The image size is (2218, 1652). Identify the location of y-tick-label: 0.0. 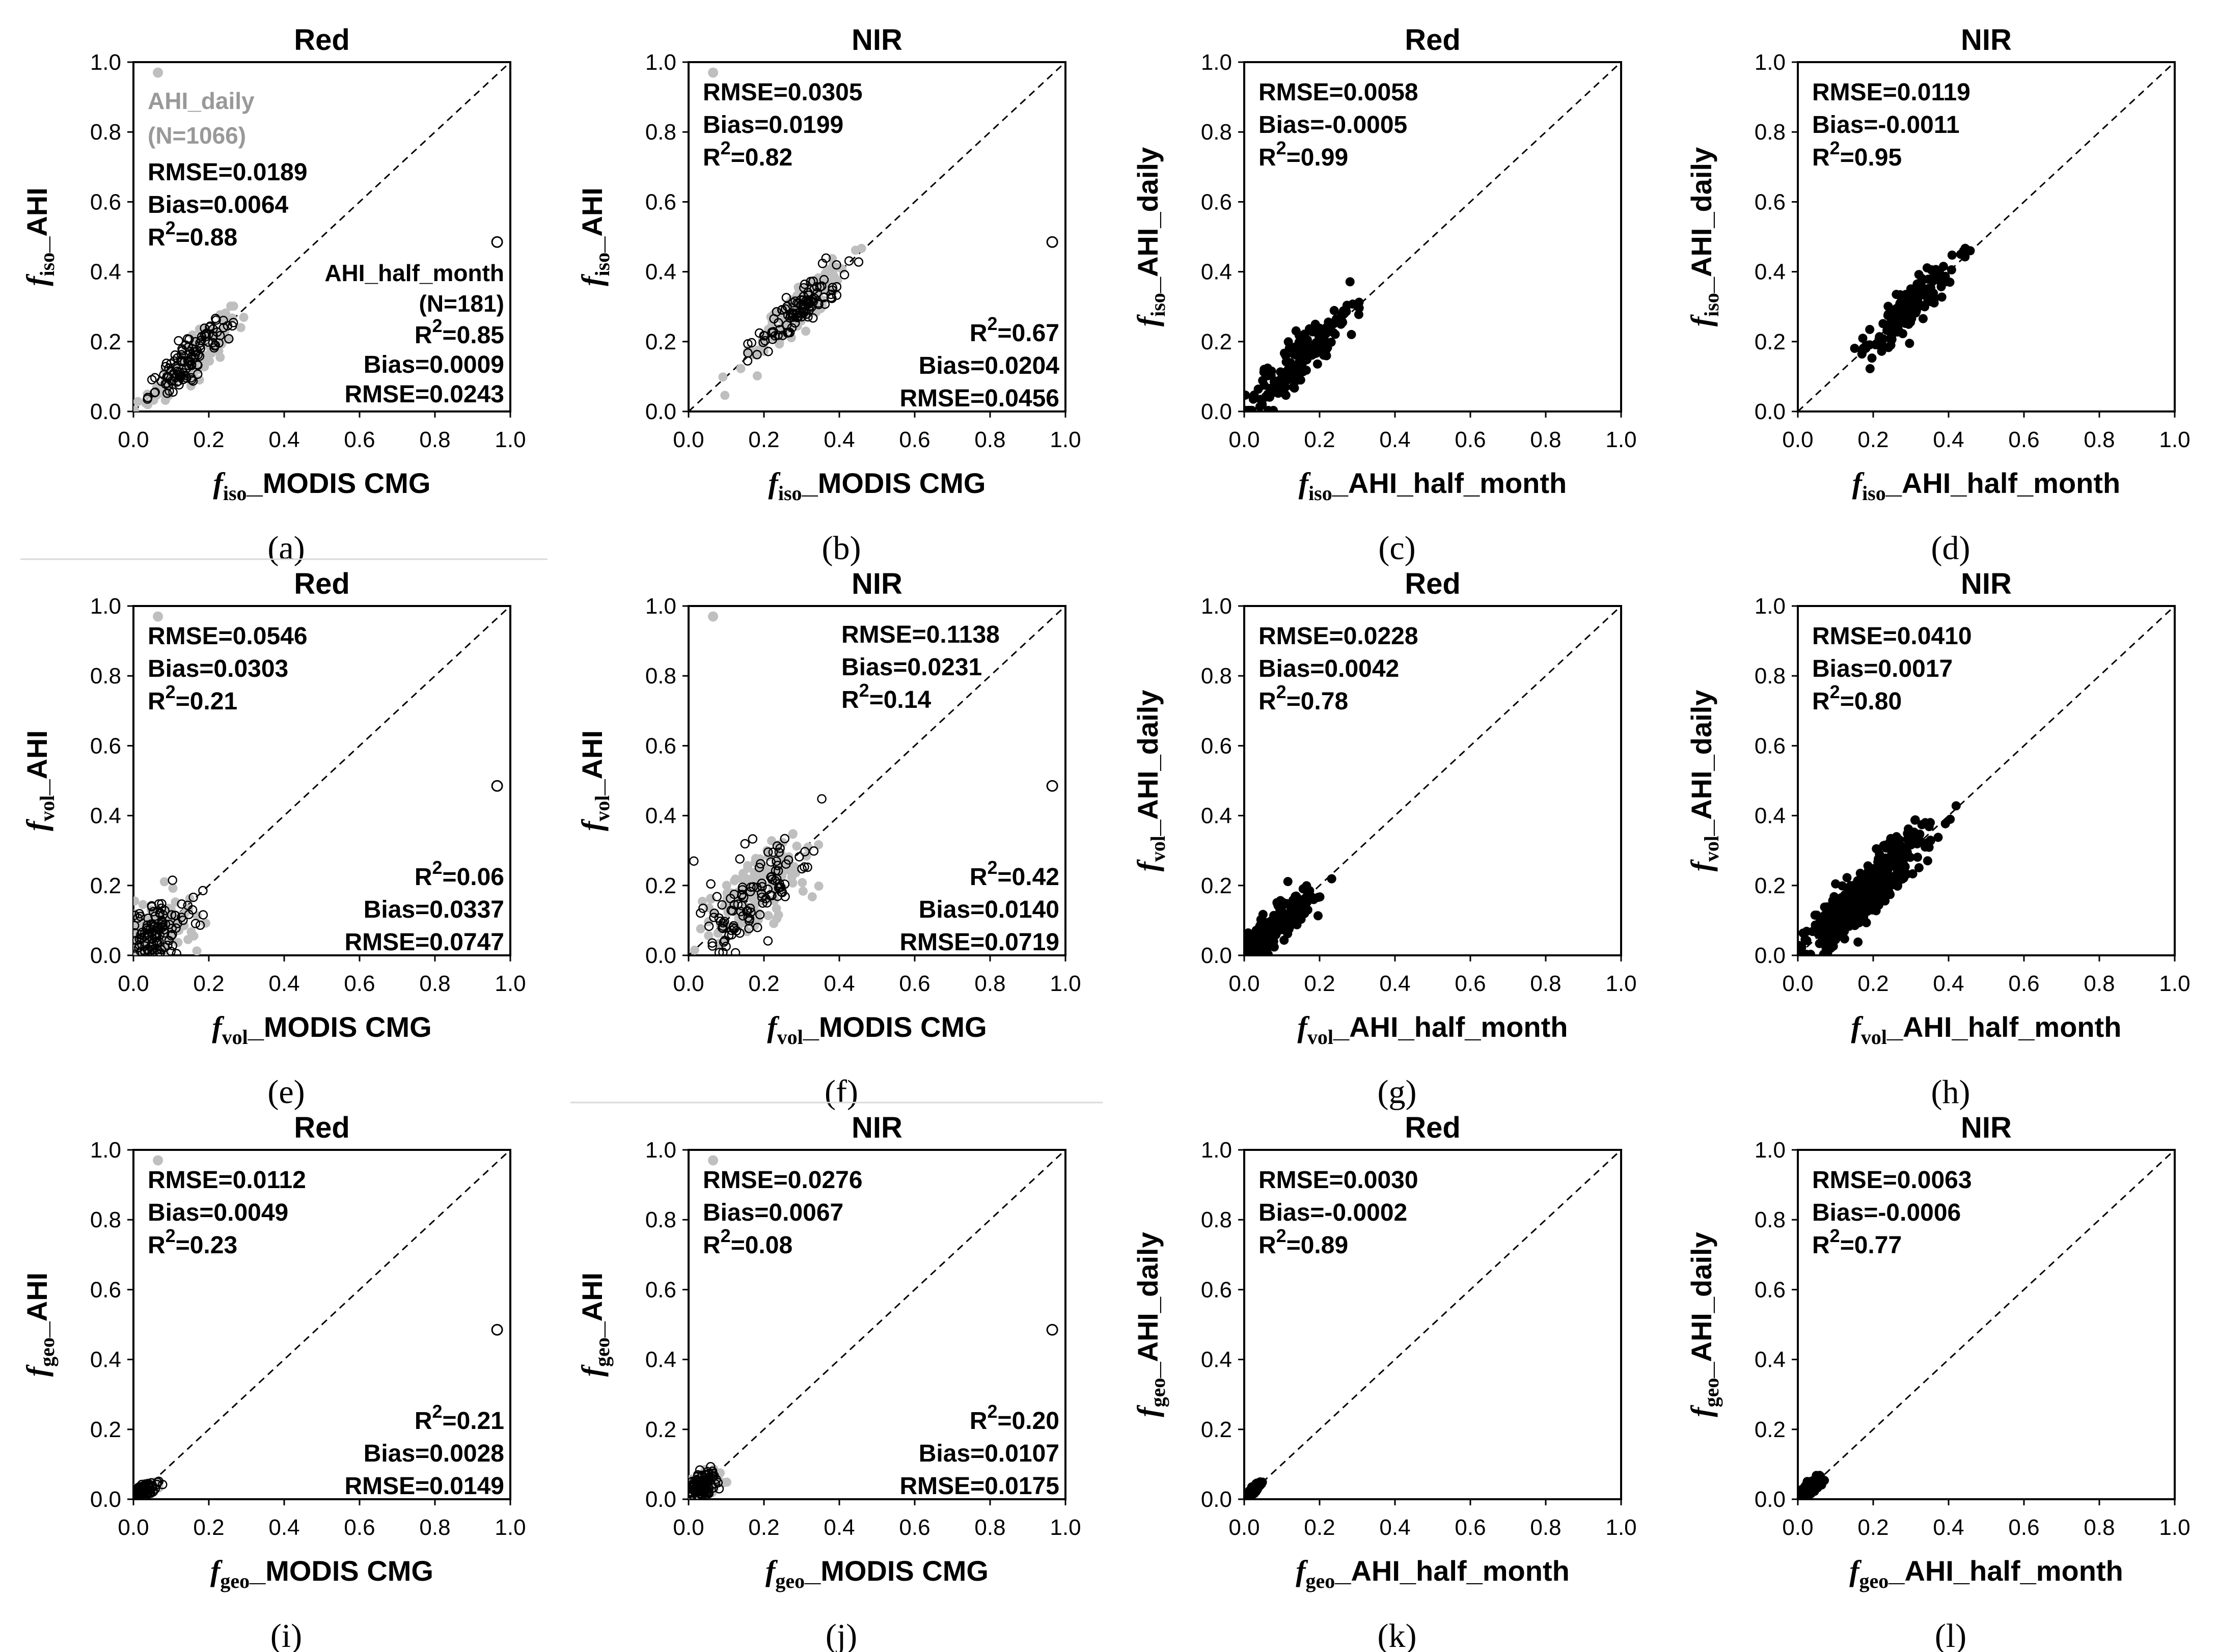
(660, 1499).